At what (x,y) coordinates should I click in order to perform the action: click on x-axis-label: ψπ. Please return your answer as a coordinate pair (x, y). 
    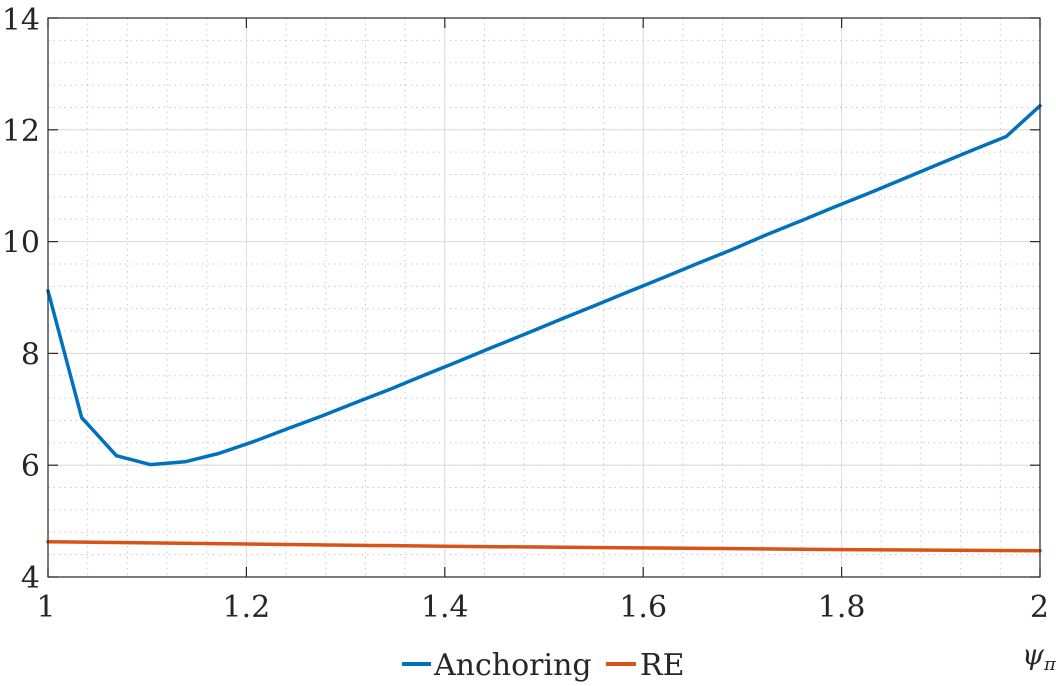
    Looking at the image, I should click on (1039, 656).